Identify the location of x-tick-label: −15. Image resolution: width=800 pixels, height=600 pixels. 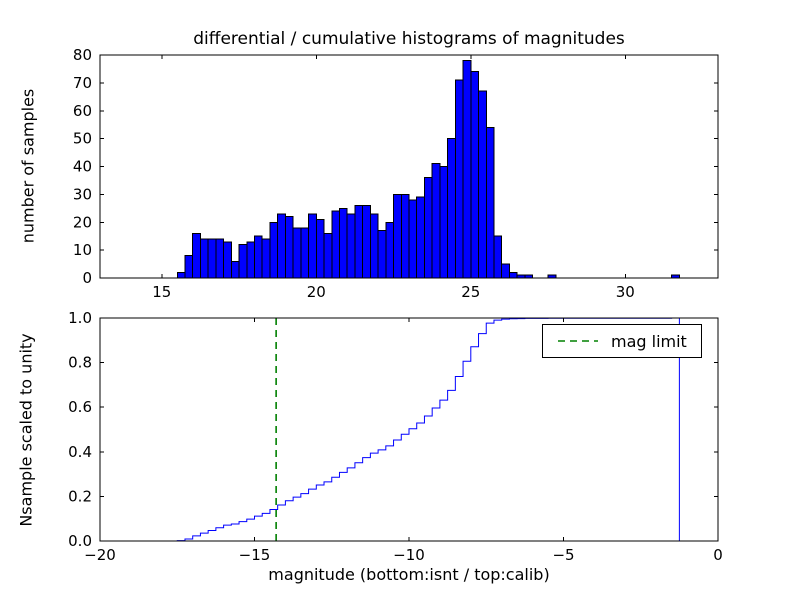
(255, 555).